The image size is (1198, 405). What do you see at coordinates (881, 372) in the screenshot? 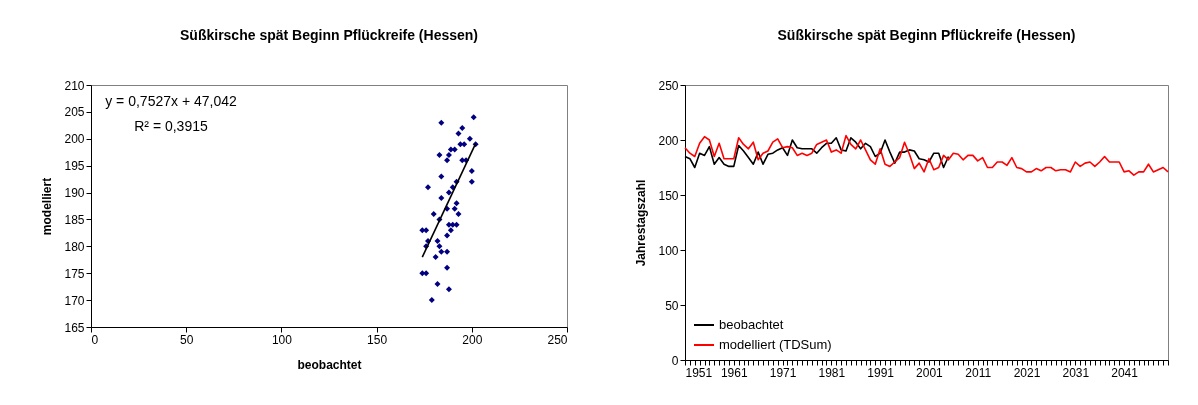
I see `x-tick-label: 1991` at bounding box center [881, 372].